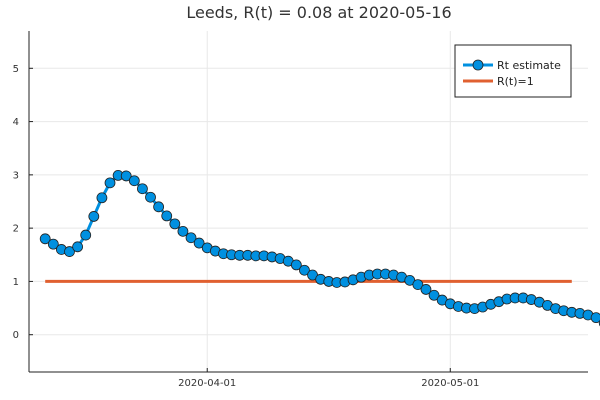  I want to click on legend-label-rt-estimate: Rt estimate, so click(529, 65).